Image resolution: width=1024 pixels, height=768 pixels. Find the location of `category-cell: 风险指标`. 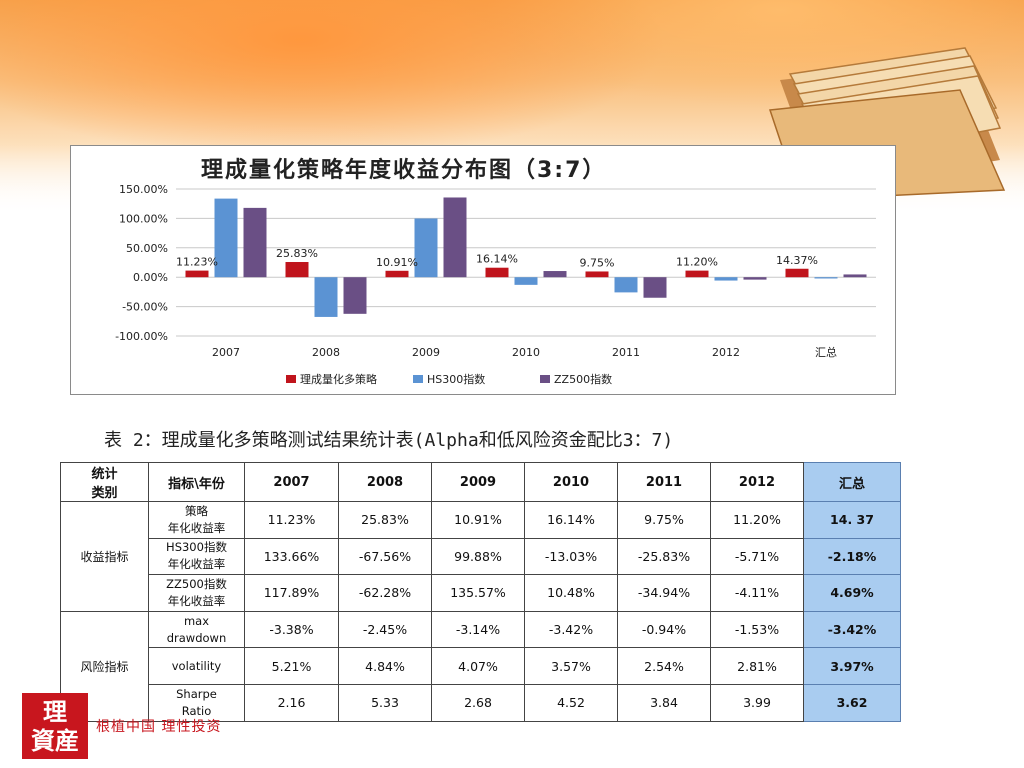

category-cell: 风险指标 is located at coordinates (104, 666).